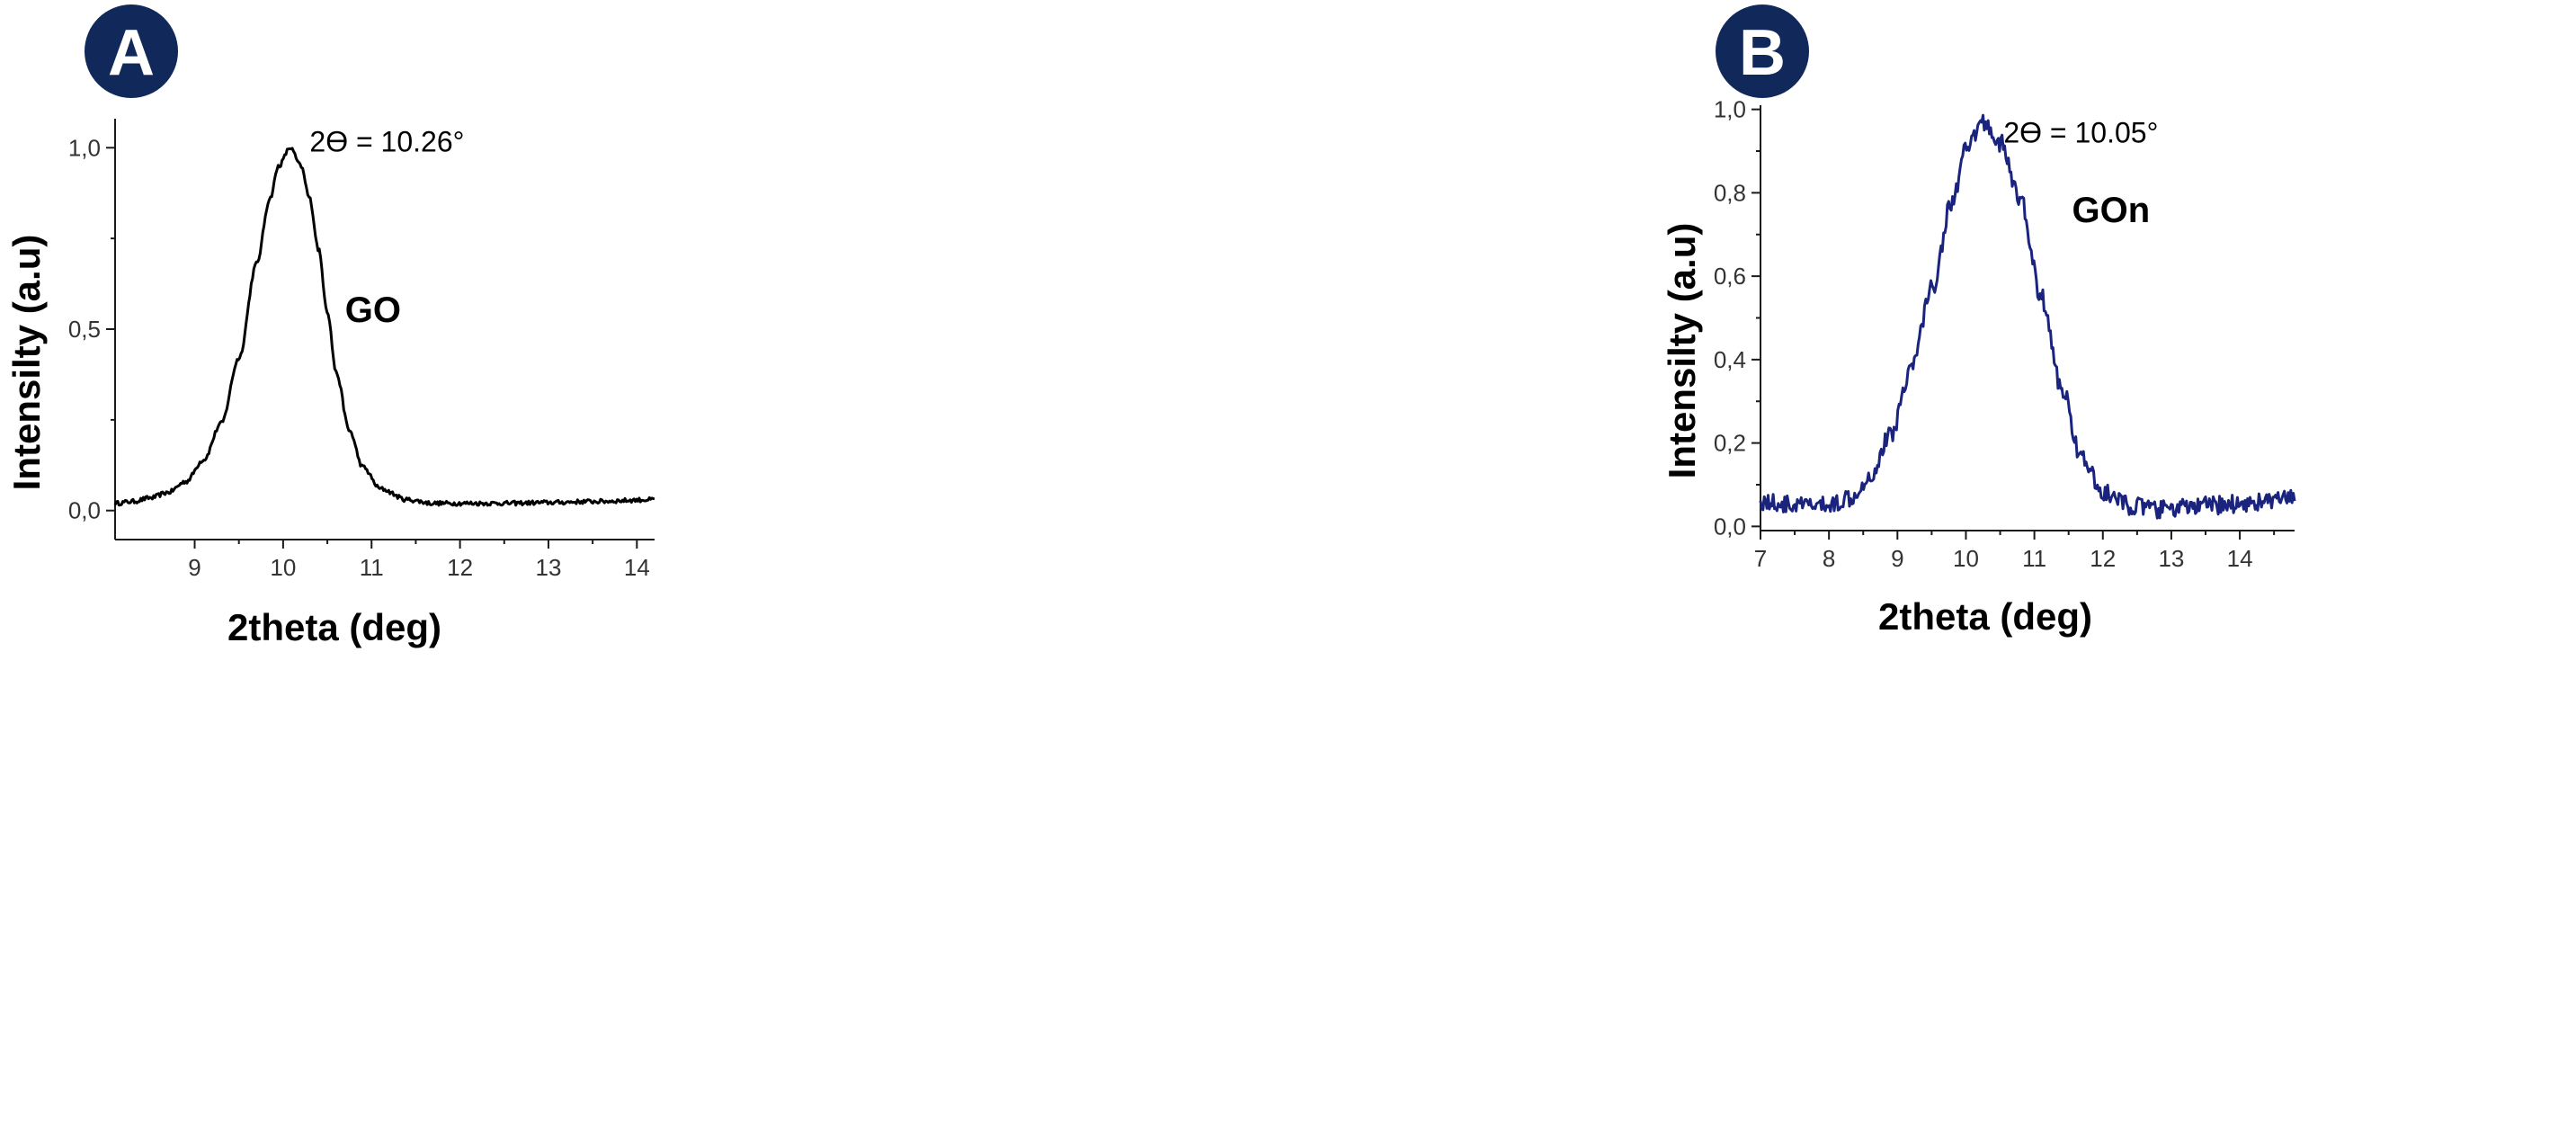 The height and width of the screenshot is (1143, 2576). Describe the element at coordinates (1761, 558) in the screenshot. I see `chart-b-x-tick-label: 7` at that location.